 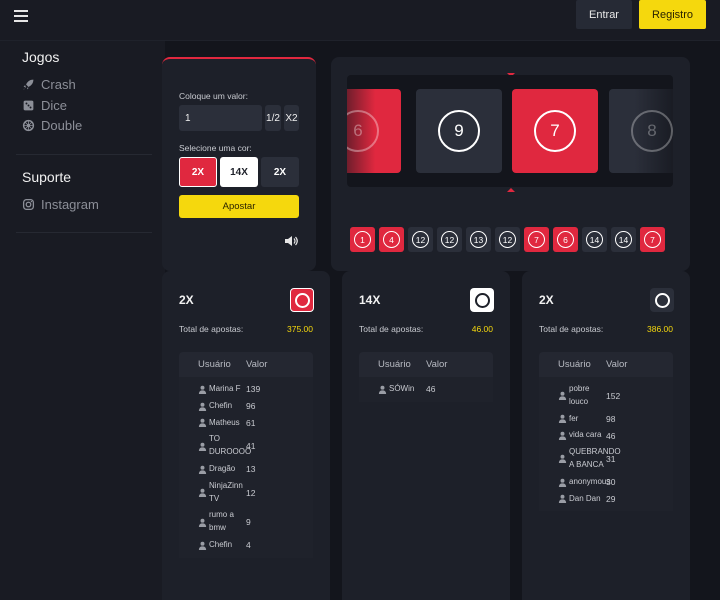 I want to click on row-user: rumo a bmw, so click(x=221, y=521).